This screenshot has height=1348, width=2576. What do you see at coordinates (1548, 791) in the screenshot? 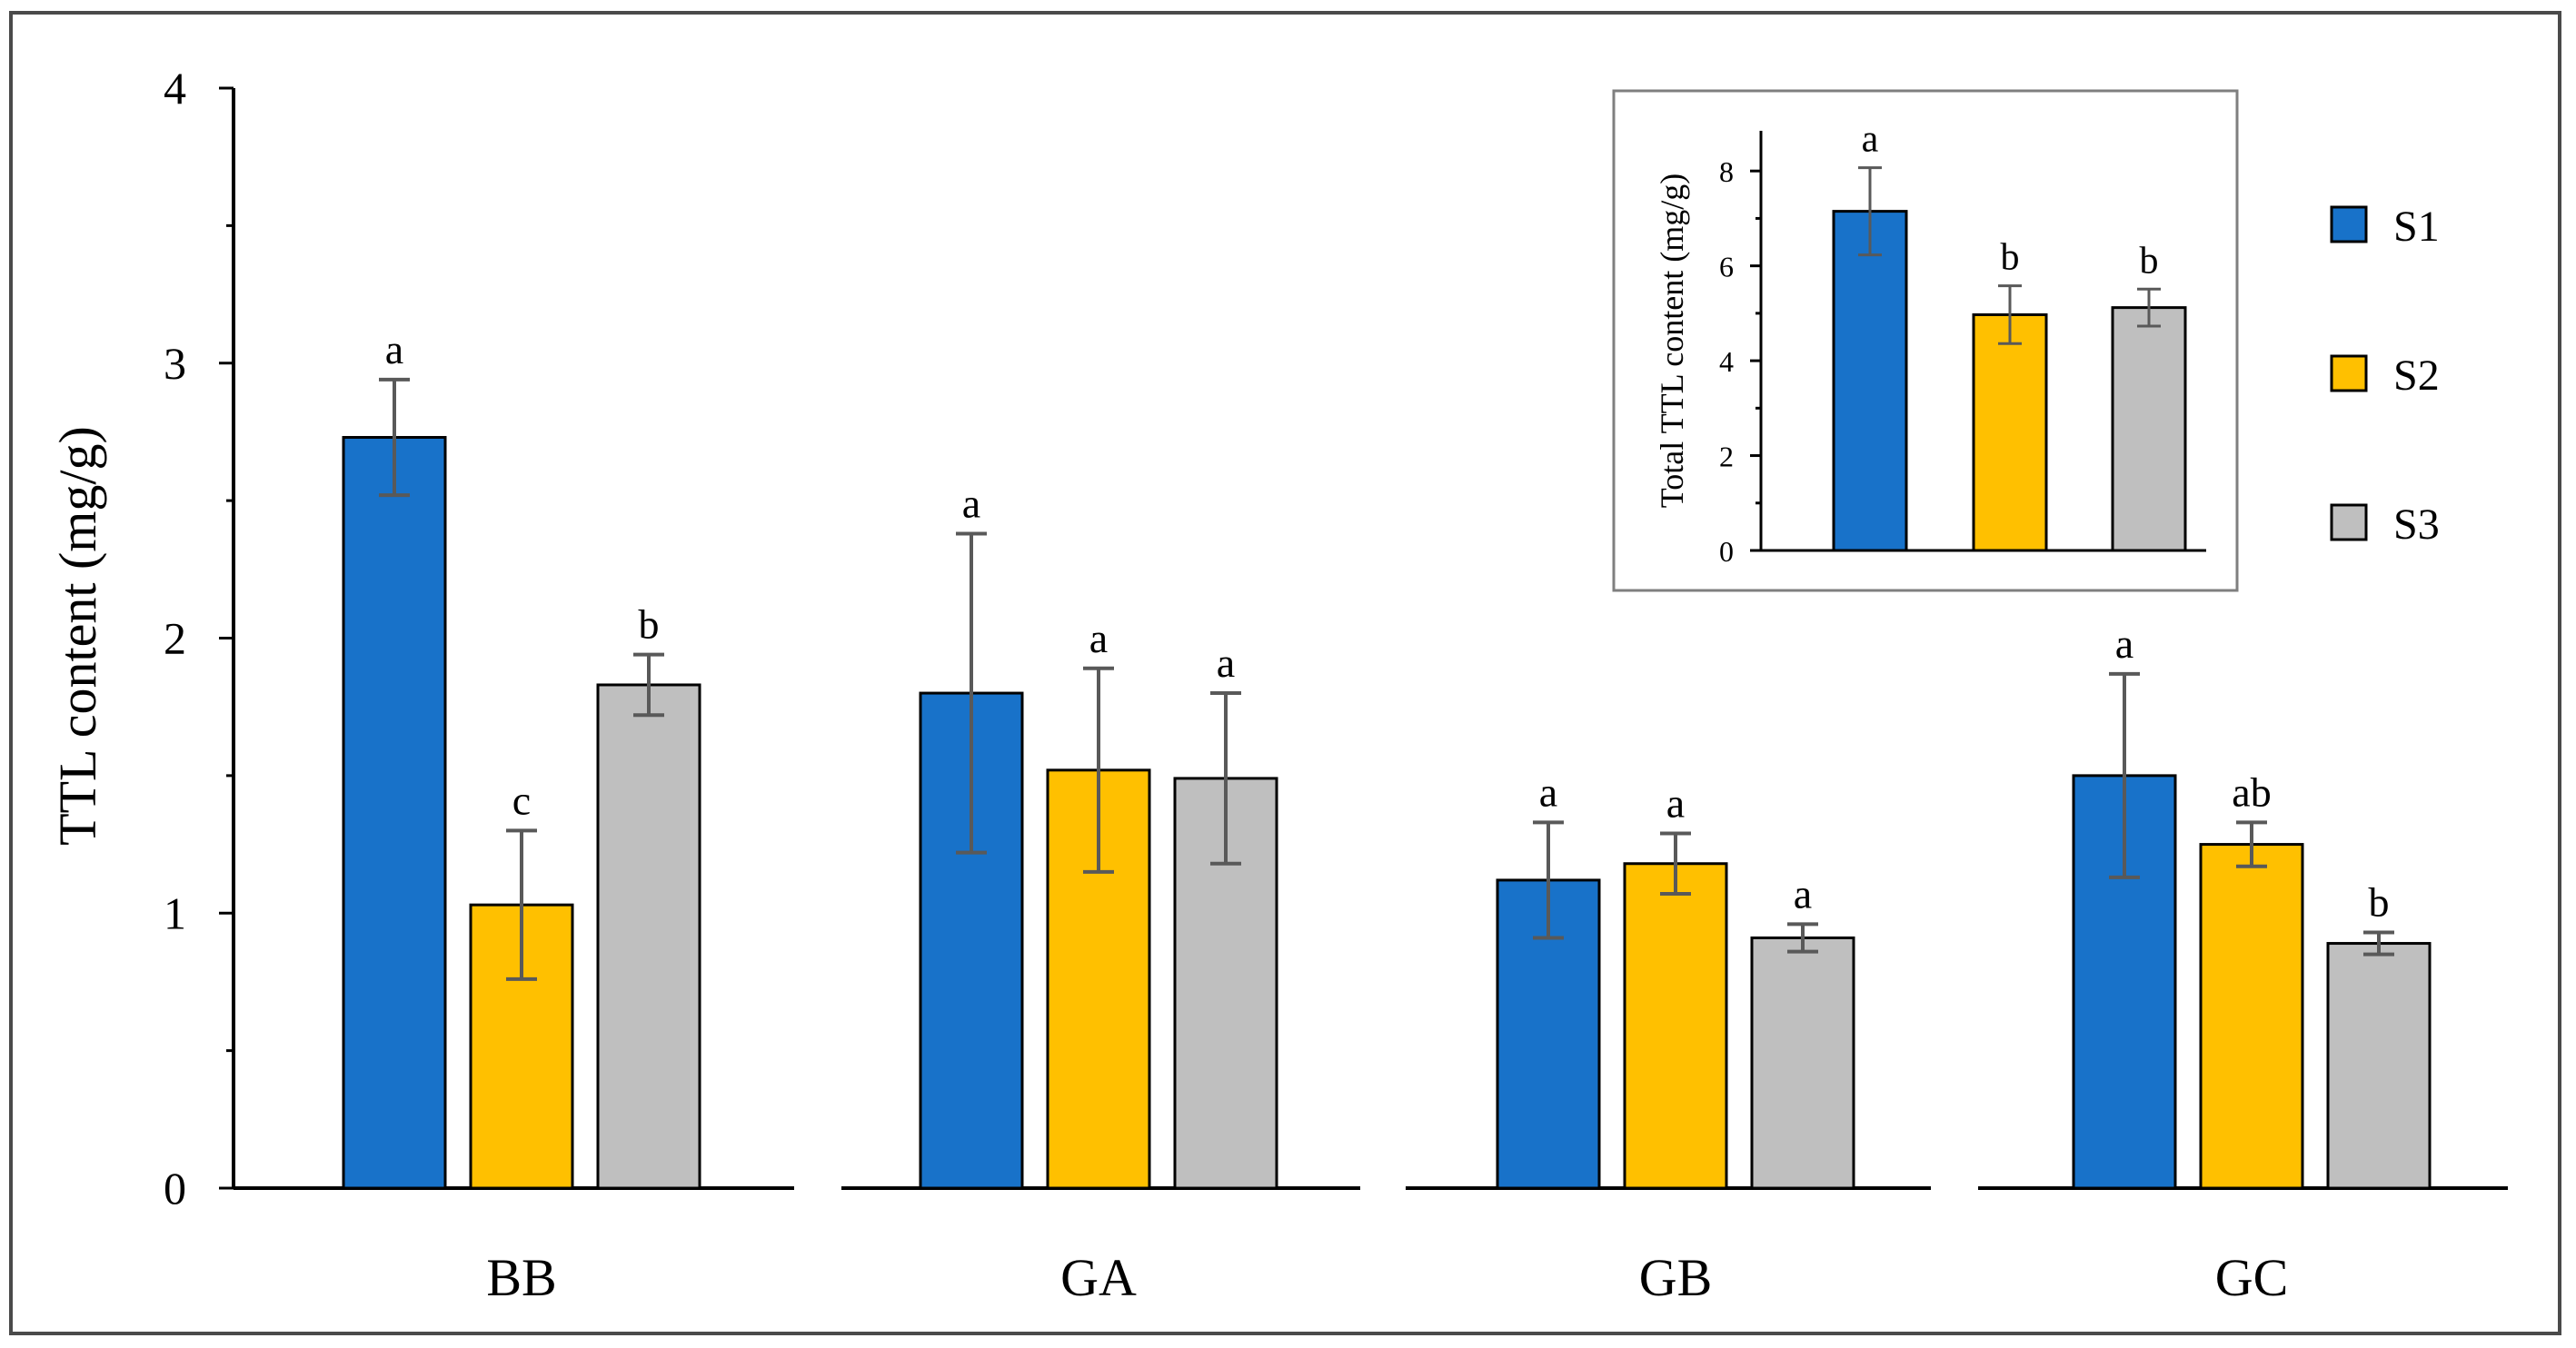
I see `significance-letter-GB-S1: a` at bounding box center [1548, 791].